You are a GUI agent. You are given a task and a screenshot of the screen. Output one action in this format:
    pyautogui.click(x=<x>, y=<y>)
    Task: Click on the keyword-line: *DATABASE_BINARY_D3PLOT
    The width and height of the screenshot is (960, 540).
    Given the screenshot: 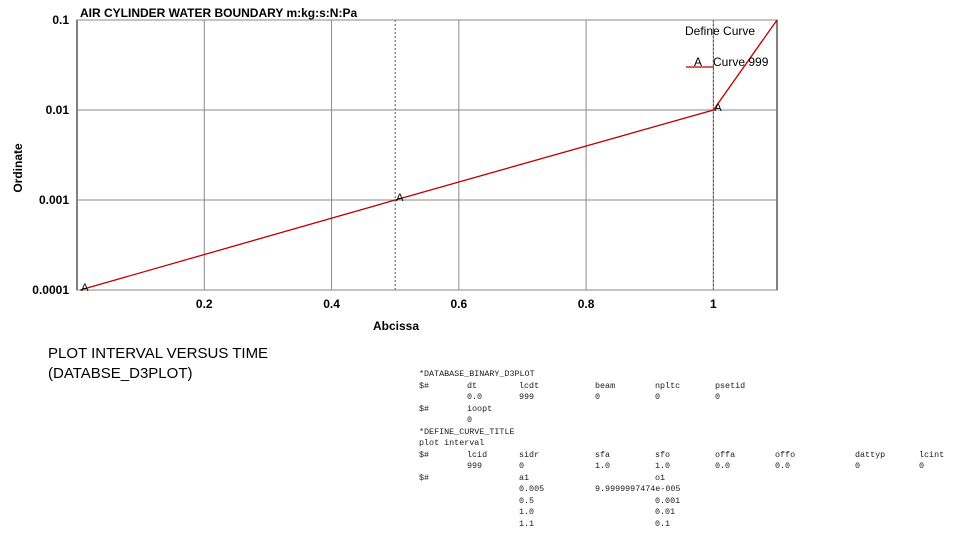 What is the action you would take?
    pyautogui.click(x=689, y=375)
    